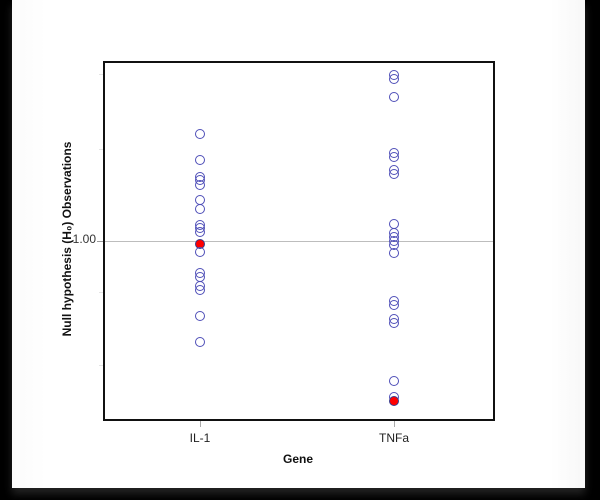 This screenshot has width=600, height=500. What do you see at coordinates (394, 438) in the screenshot?
I see `x-tick-label-tnfa: TNFa` at bounding box center [394, 438].